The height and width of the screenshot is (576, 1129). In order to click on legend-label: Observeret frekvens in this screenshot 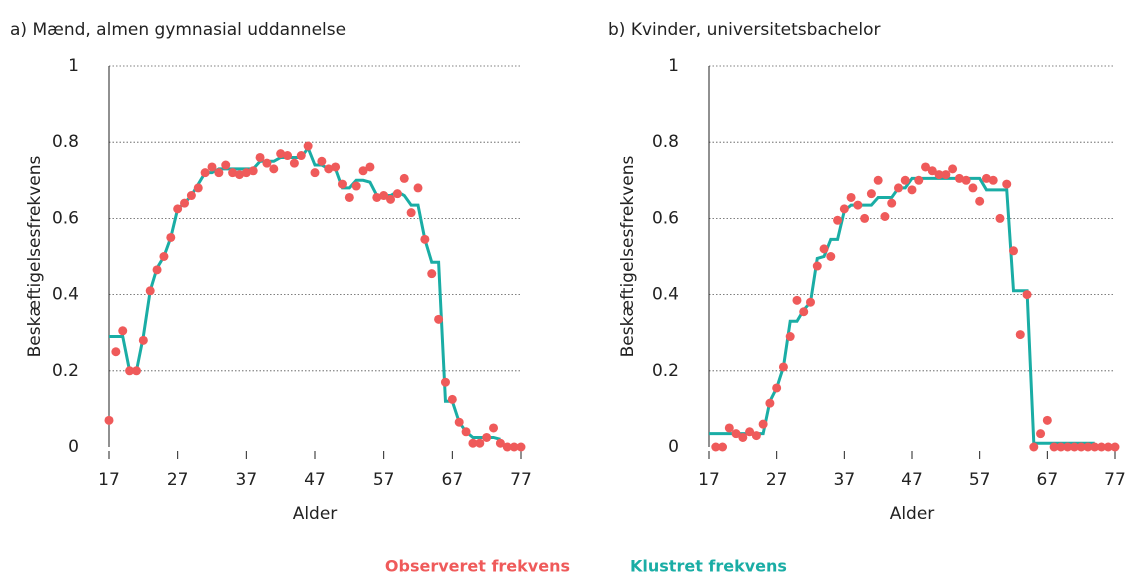, I will do `click(477, 566)`.